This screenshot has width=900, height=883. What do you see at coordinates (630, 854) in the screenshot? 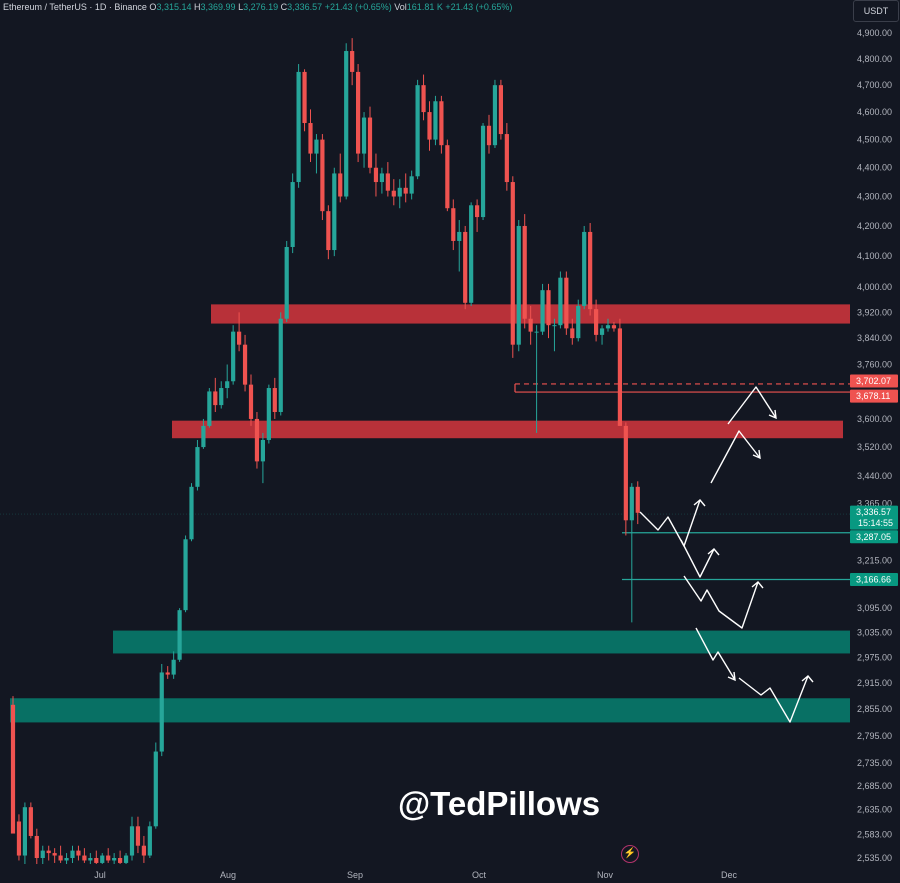
I see `lightning-icon: ⚡` at bounding box center [630, 854].